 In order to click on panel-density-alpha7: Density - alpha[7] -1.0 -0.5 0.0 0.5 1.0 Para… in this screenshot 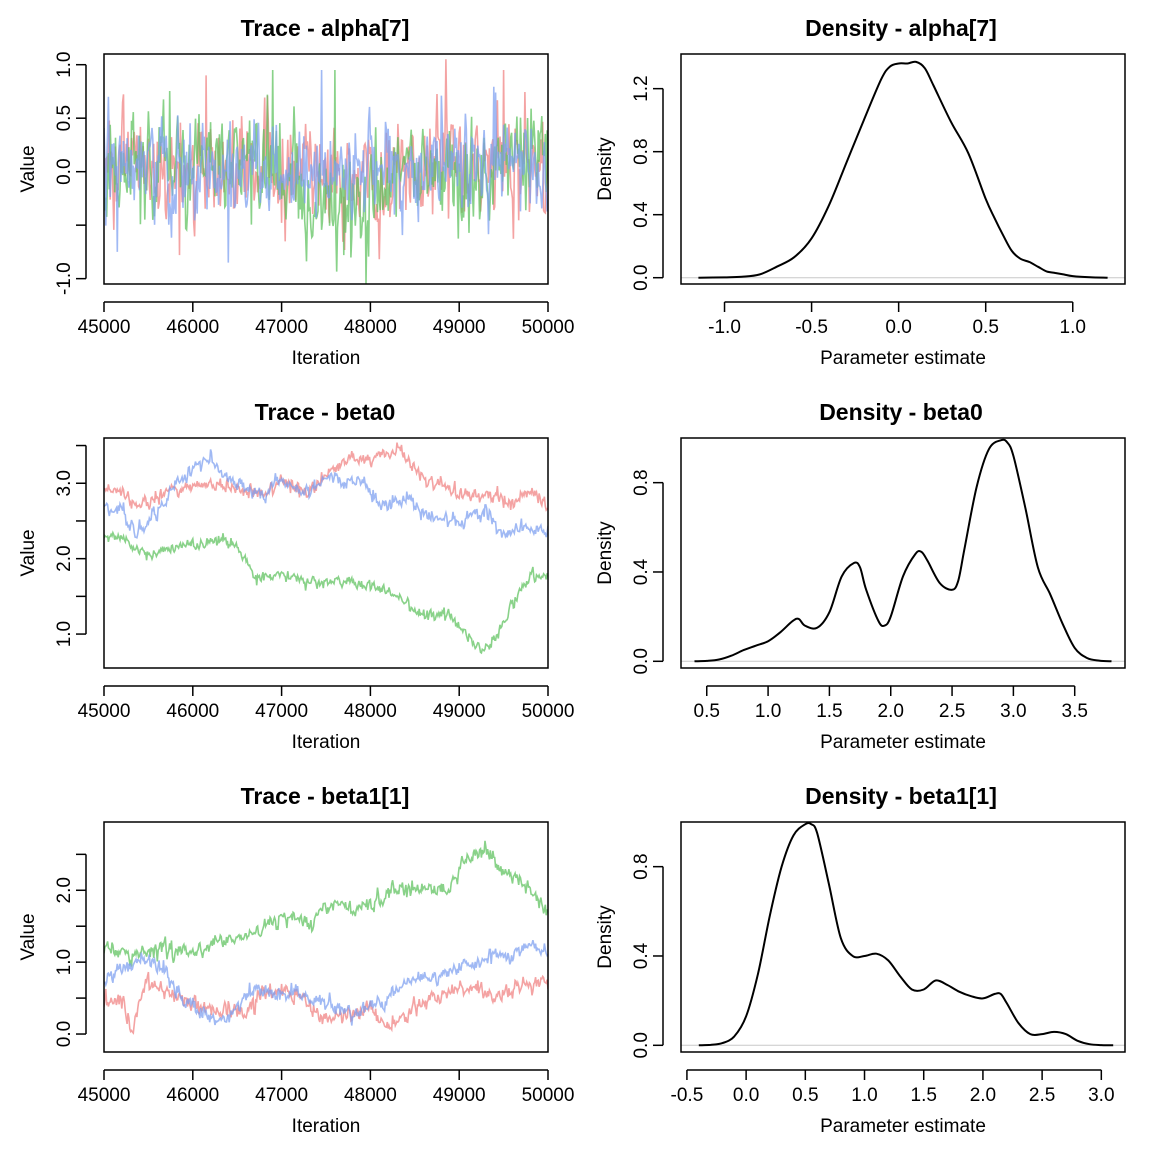, I will do `click(860, 192)`.